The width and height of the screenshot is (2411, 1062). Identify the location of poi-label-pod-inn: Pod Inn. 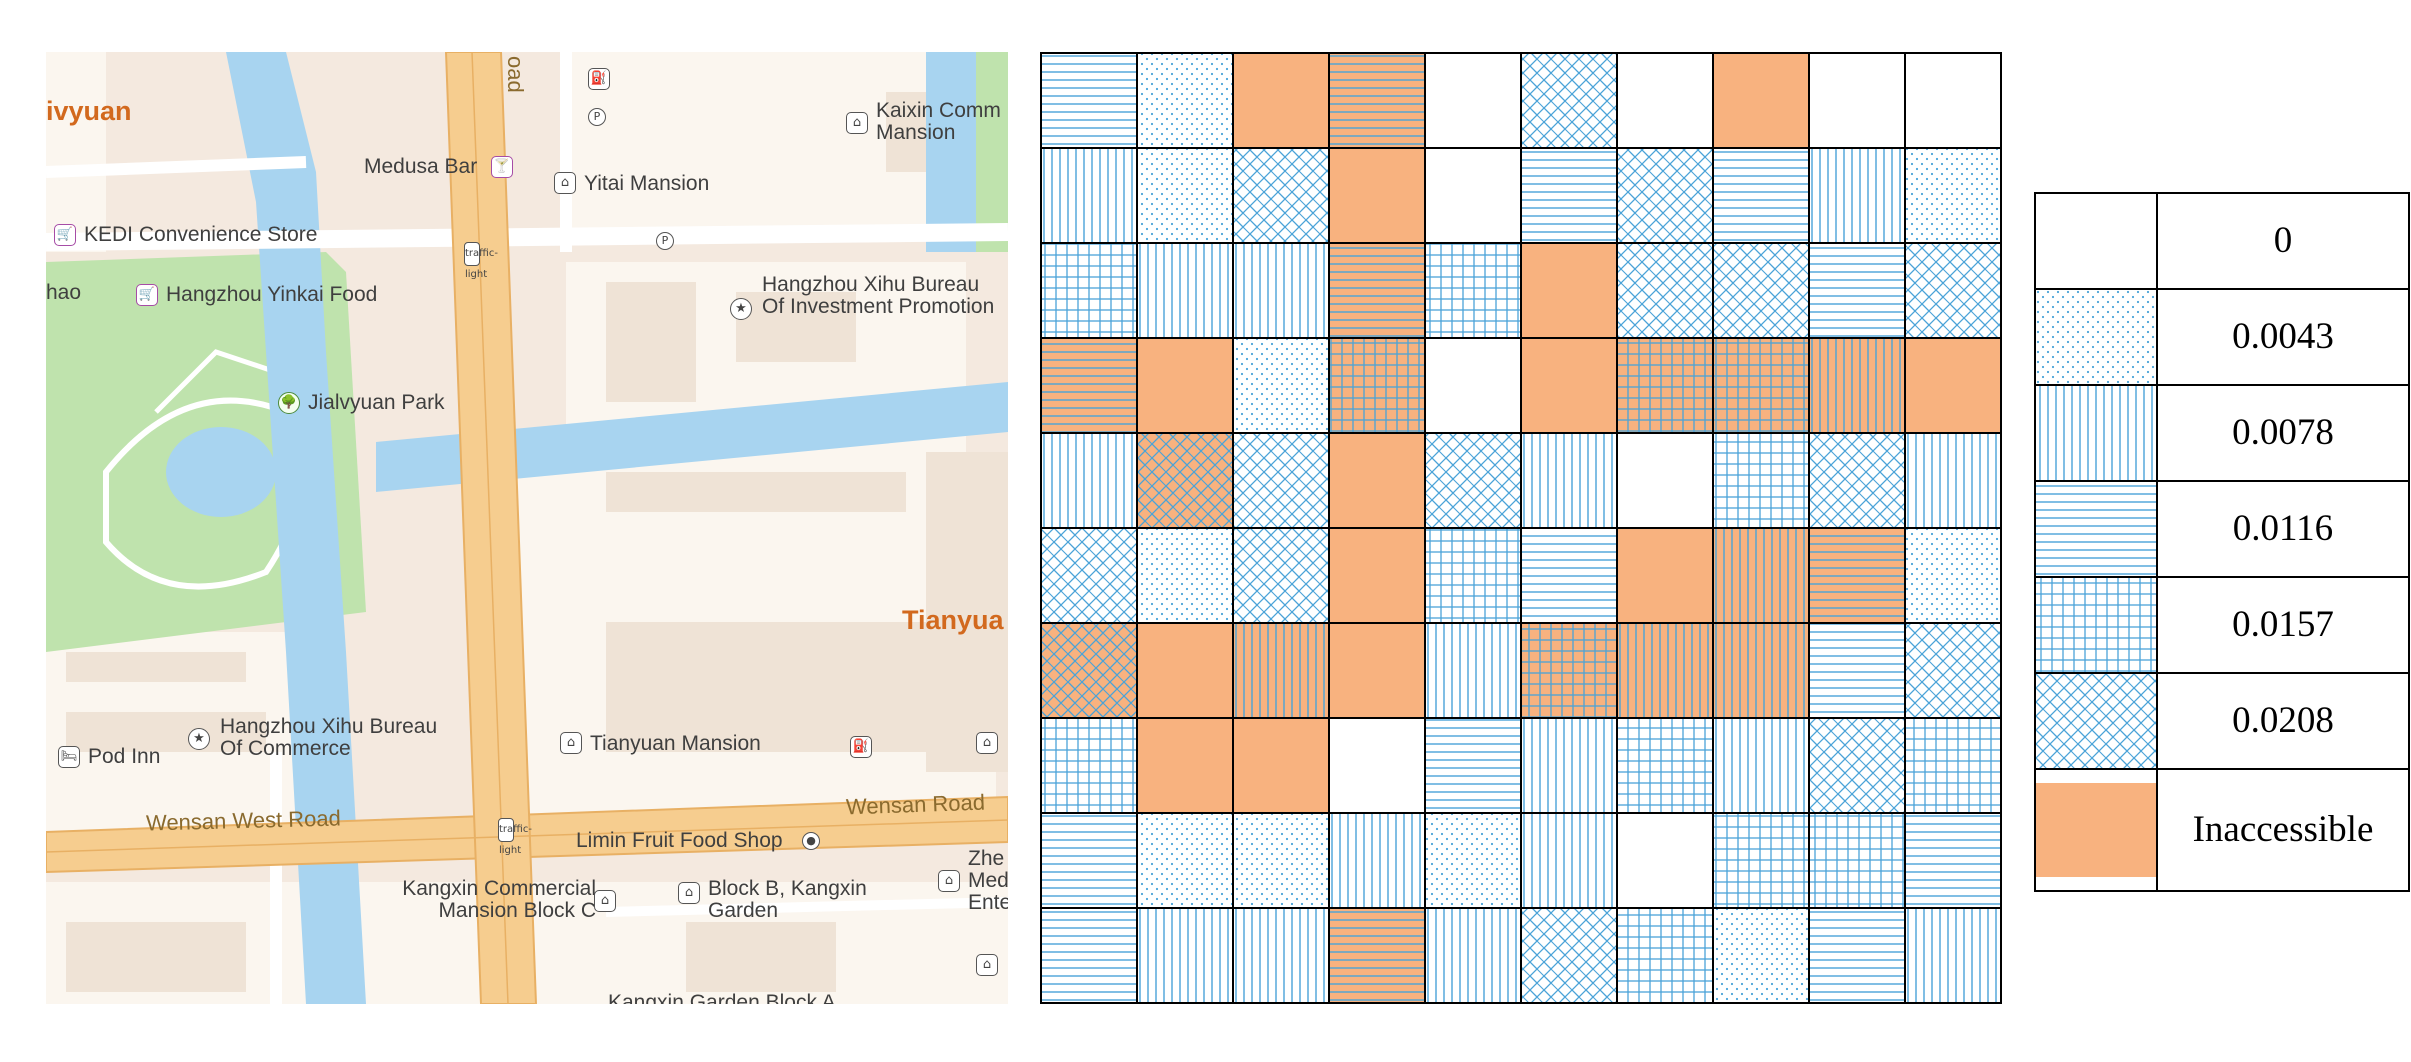
(124, 756).